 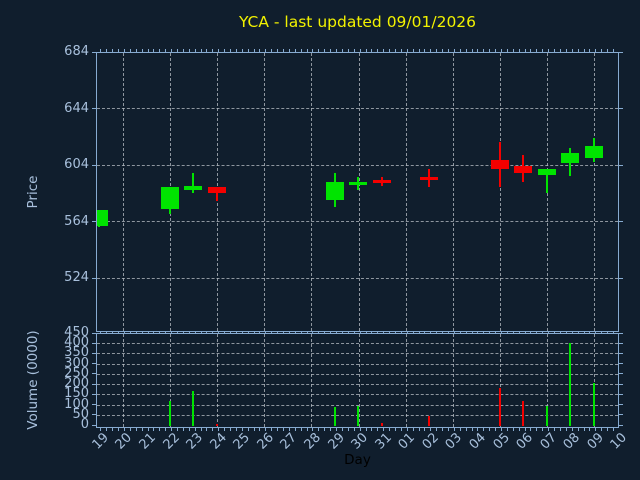 What do you see at coordinates (76, 278) in the screenshot?
I see `price-tick-label-524: 524` at bounding box center [76, 278].